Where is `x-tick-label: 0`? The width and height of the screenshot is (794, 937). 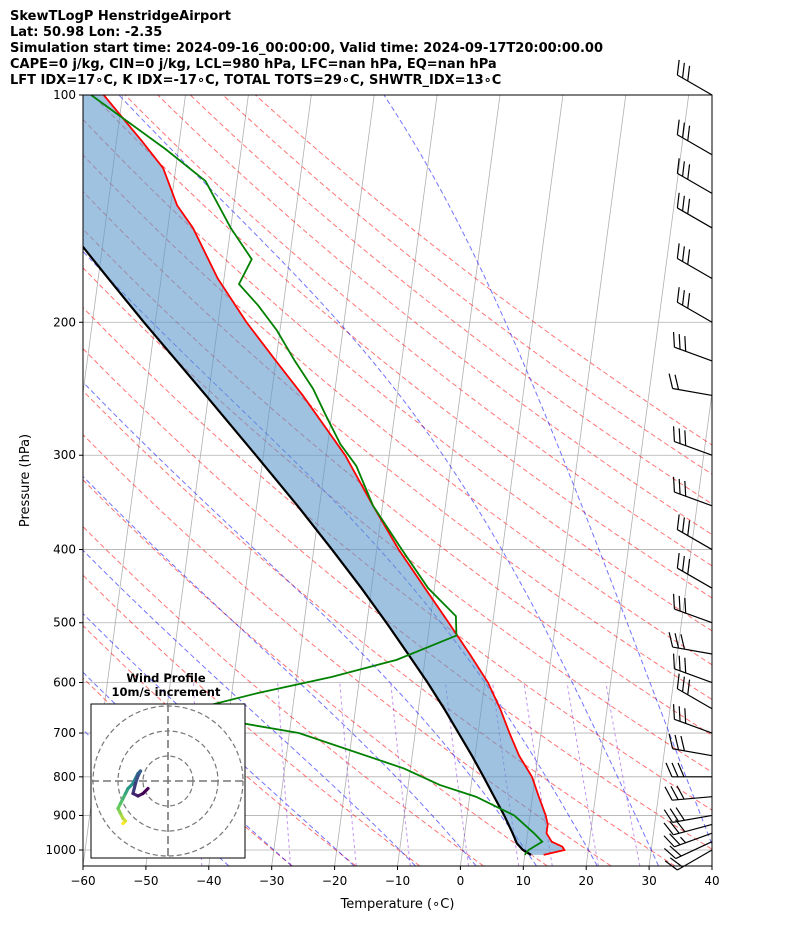 x-tick-label: 0 is located at coordinates (461, 881).